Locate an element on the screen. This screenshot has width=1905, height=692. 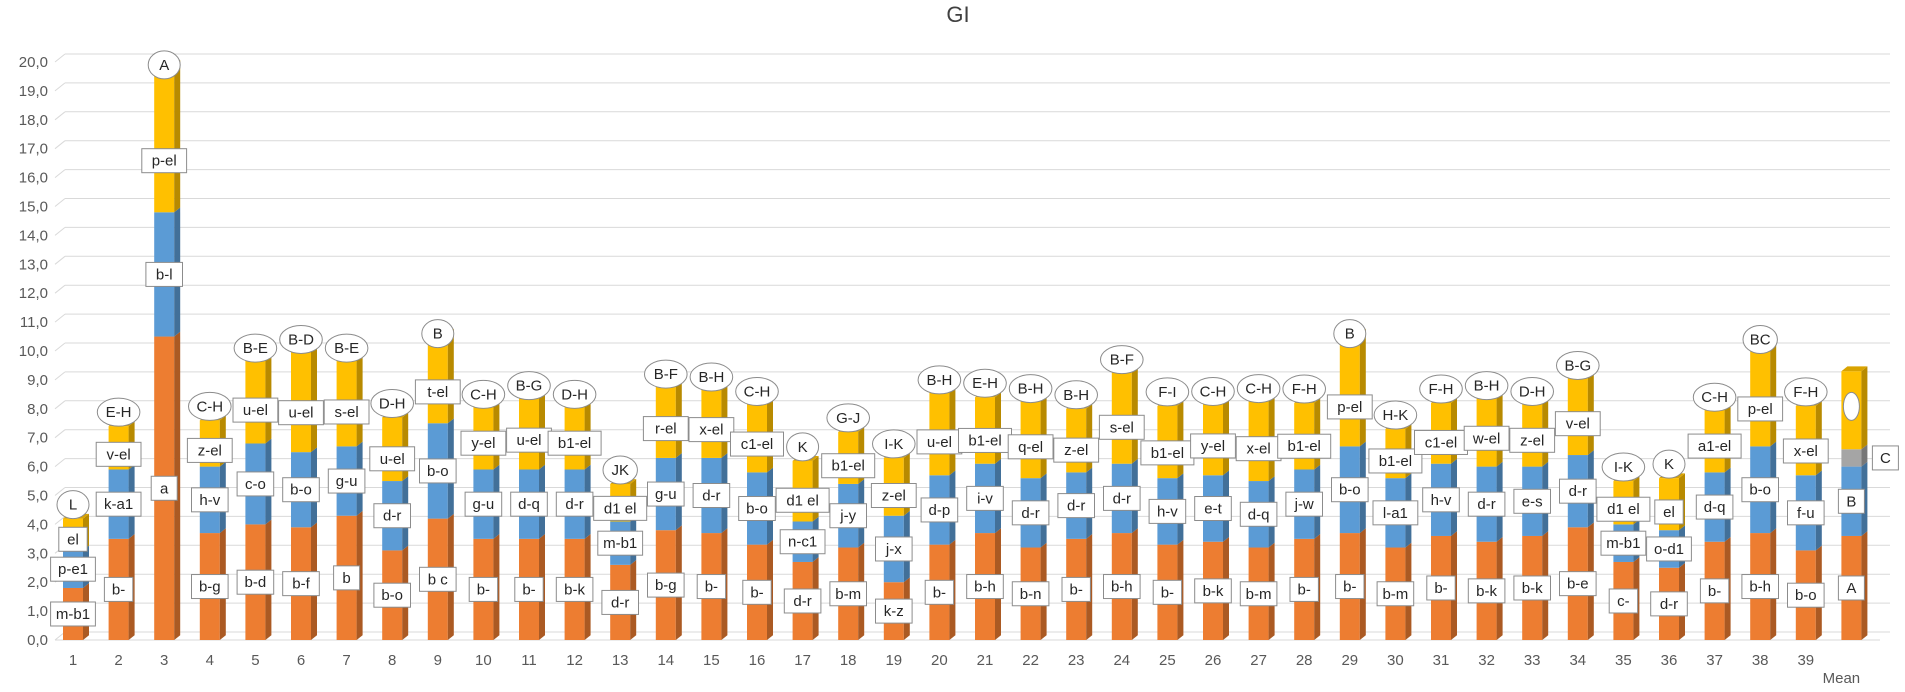
bar-label-text: b is located at coordinates (346, 578).